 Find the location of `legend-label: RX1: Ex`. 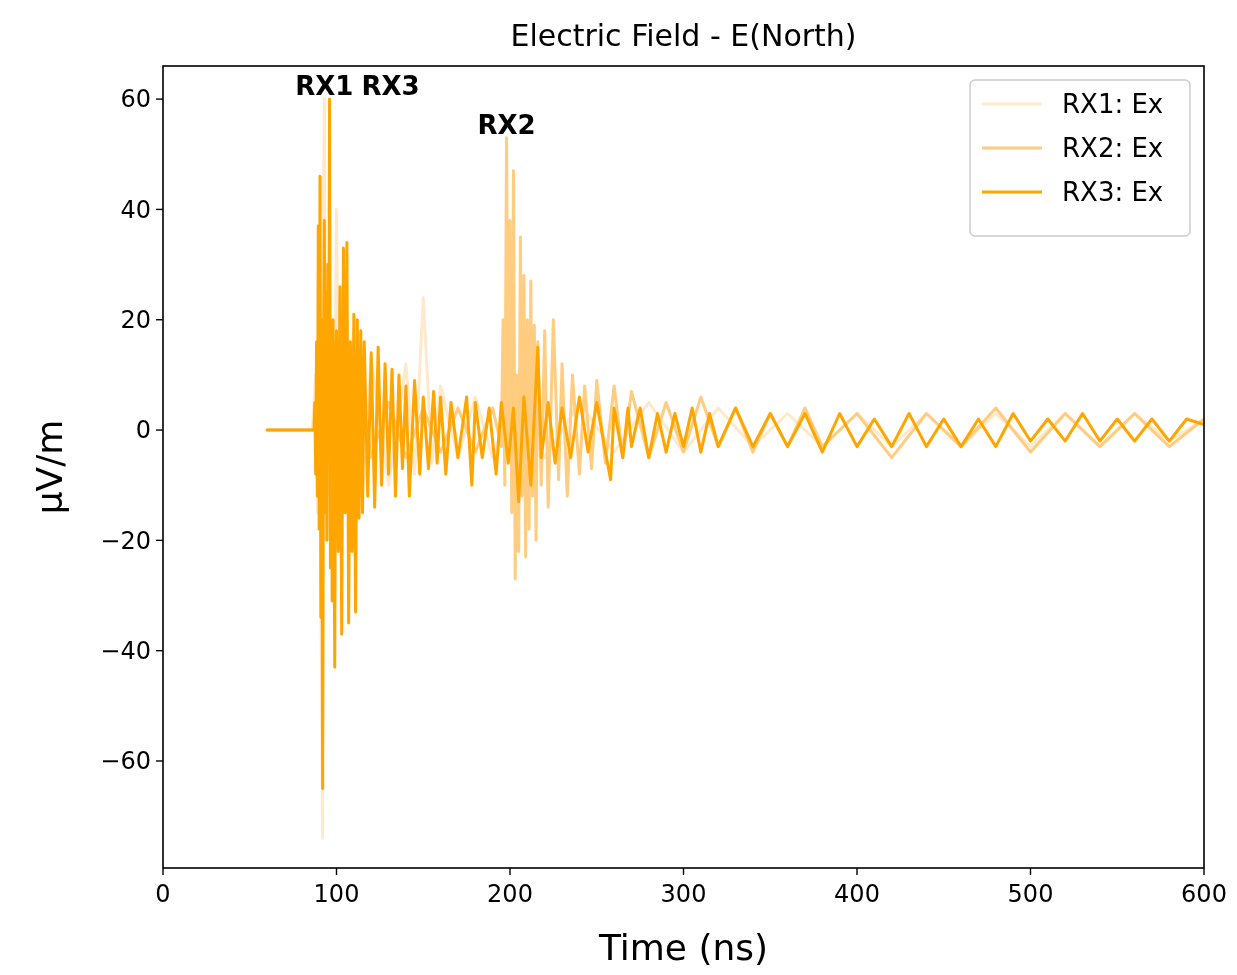

legend-label: RX1: Ex is located at coordinates (1113, 104).